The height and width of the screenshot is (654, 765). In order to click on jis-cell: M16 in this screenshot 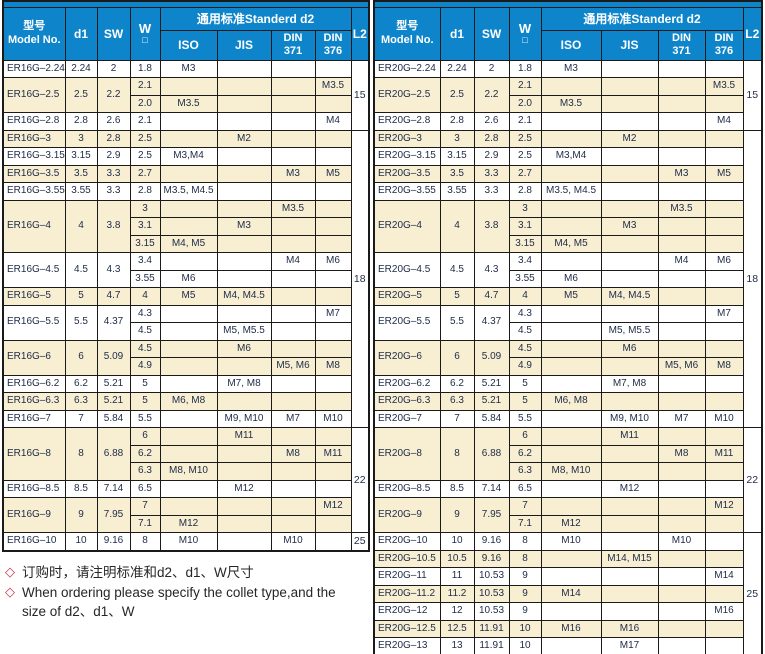, I will do `click(629, 628)`.